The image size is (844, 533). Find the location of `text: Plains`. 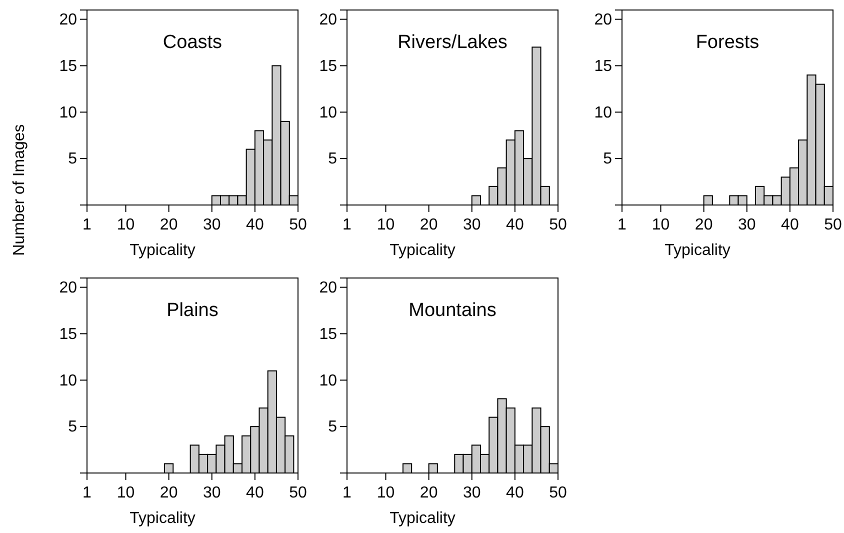

text: Plains is located at coordinates (192, 310).